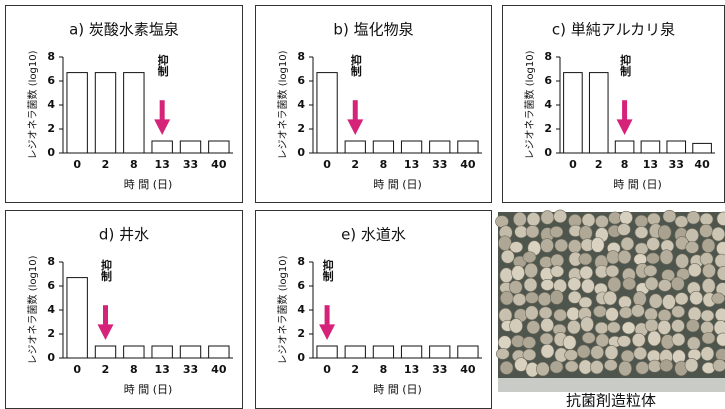  Describe the element at coordinates (219, 369) in the screenshot. I see `x-tick-label: 40` at that location.